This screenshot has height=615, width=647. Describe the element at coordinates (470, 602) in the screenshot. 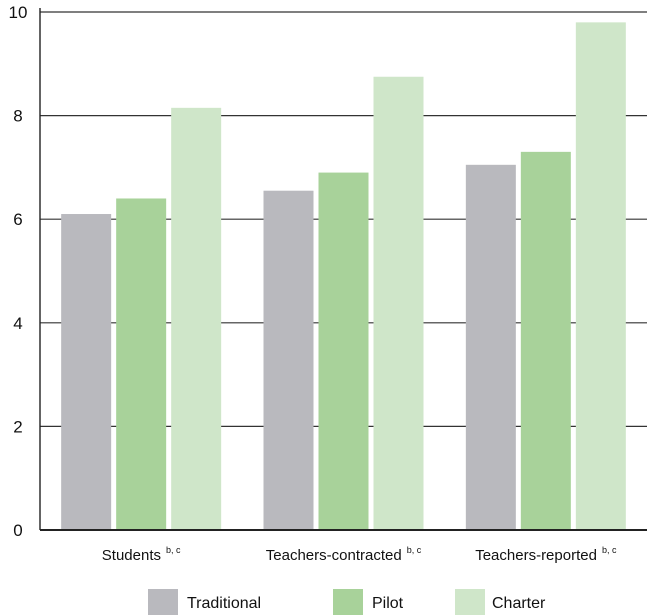

I see `legend-swatch-charter` at that location.